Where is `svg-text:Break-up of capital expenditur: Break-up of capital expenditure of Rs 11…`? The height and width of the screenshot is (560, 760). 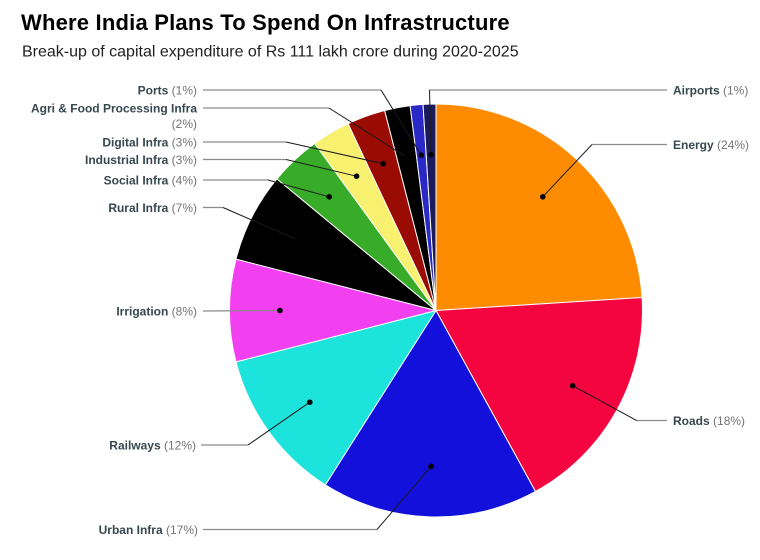 svg-text:Break-up of capital expenditur: Break-up of capital expenditure of Rs 11… is located at coordinates (270, 52).